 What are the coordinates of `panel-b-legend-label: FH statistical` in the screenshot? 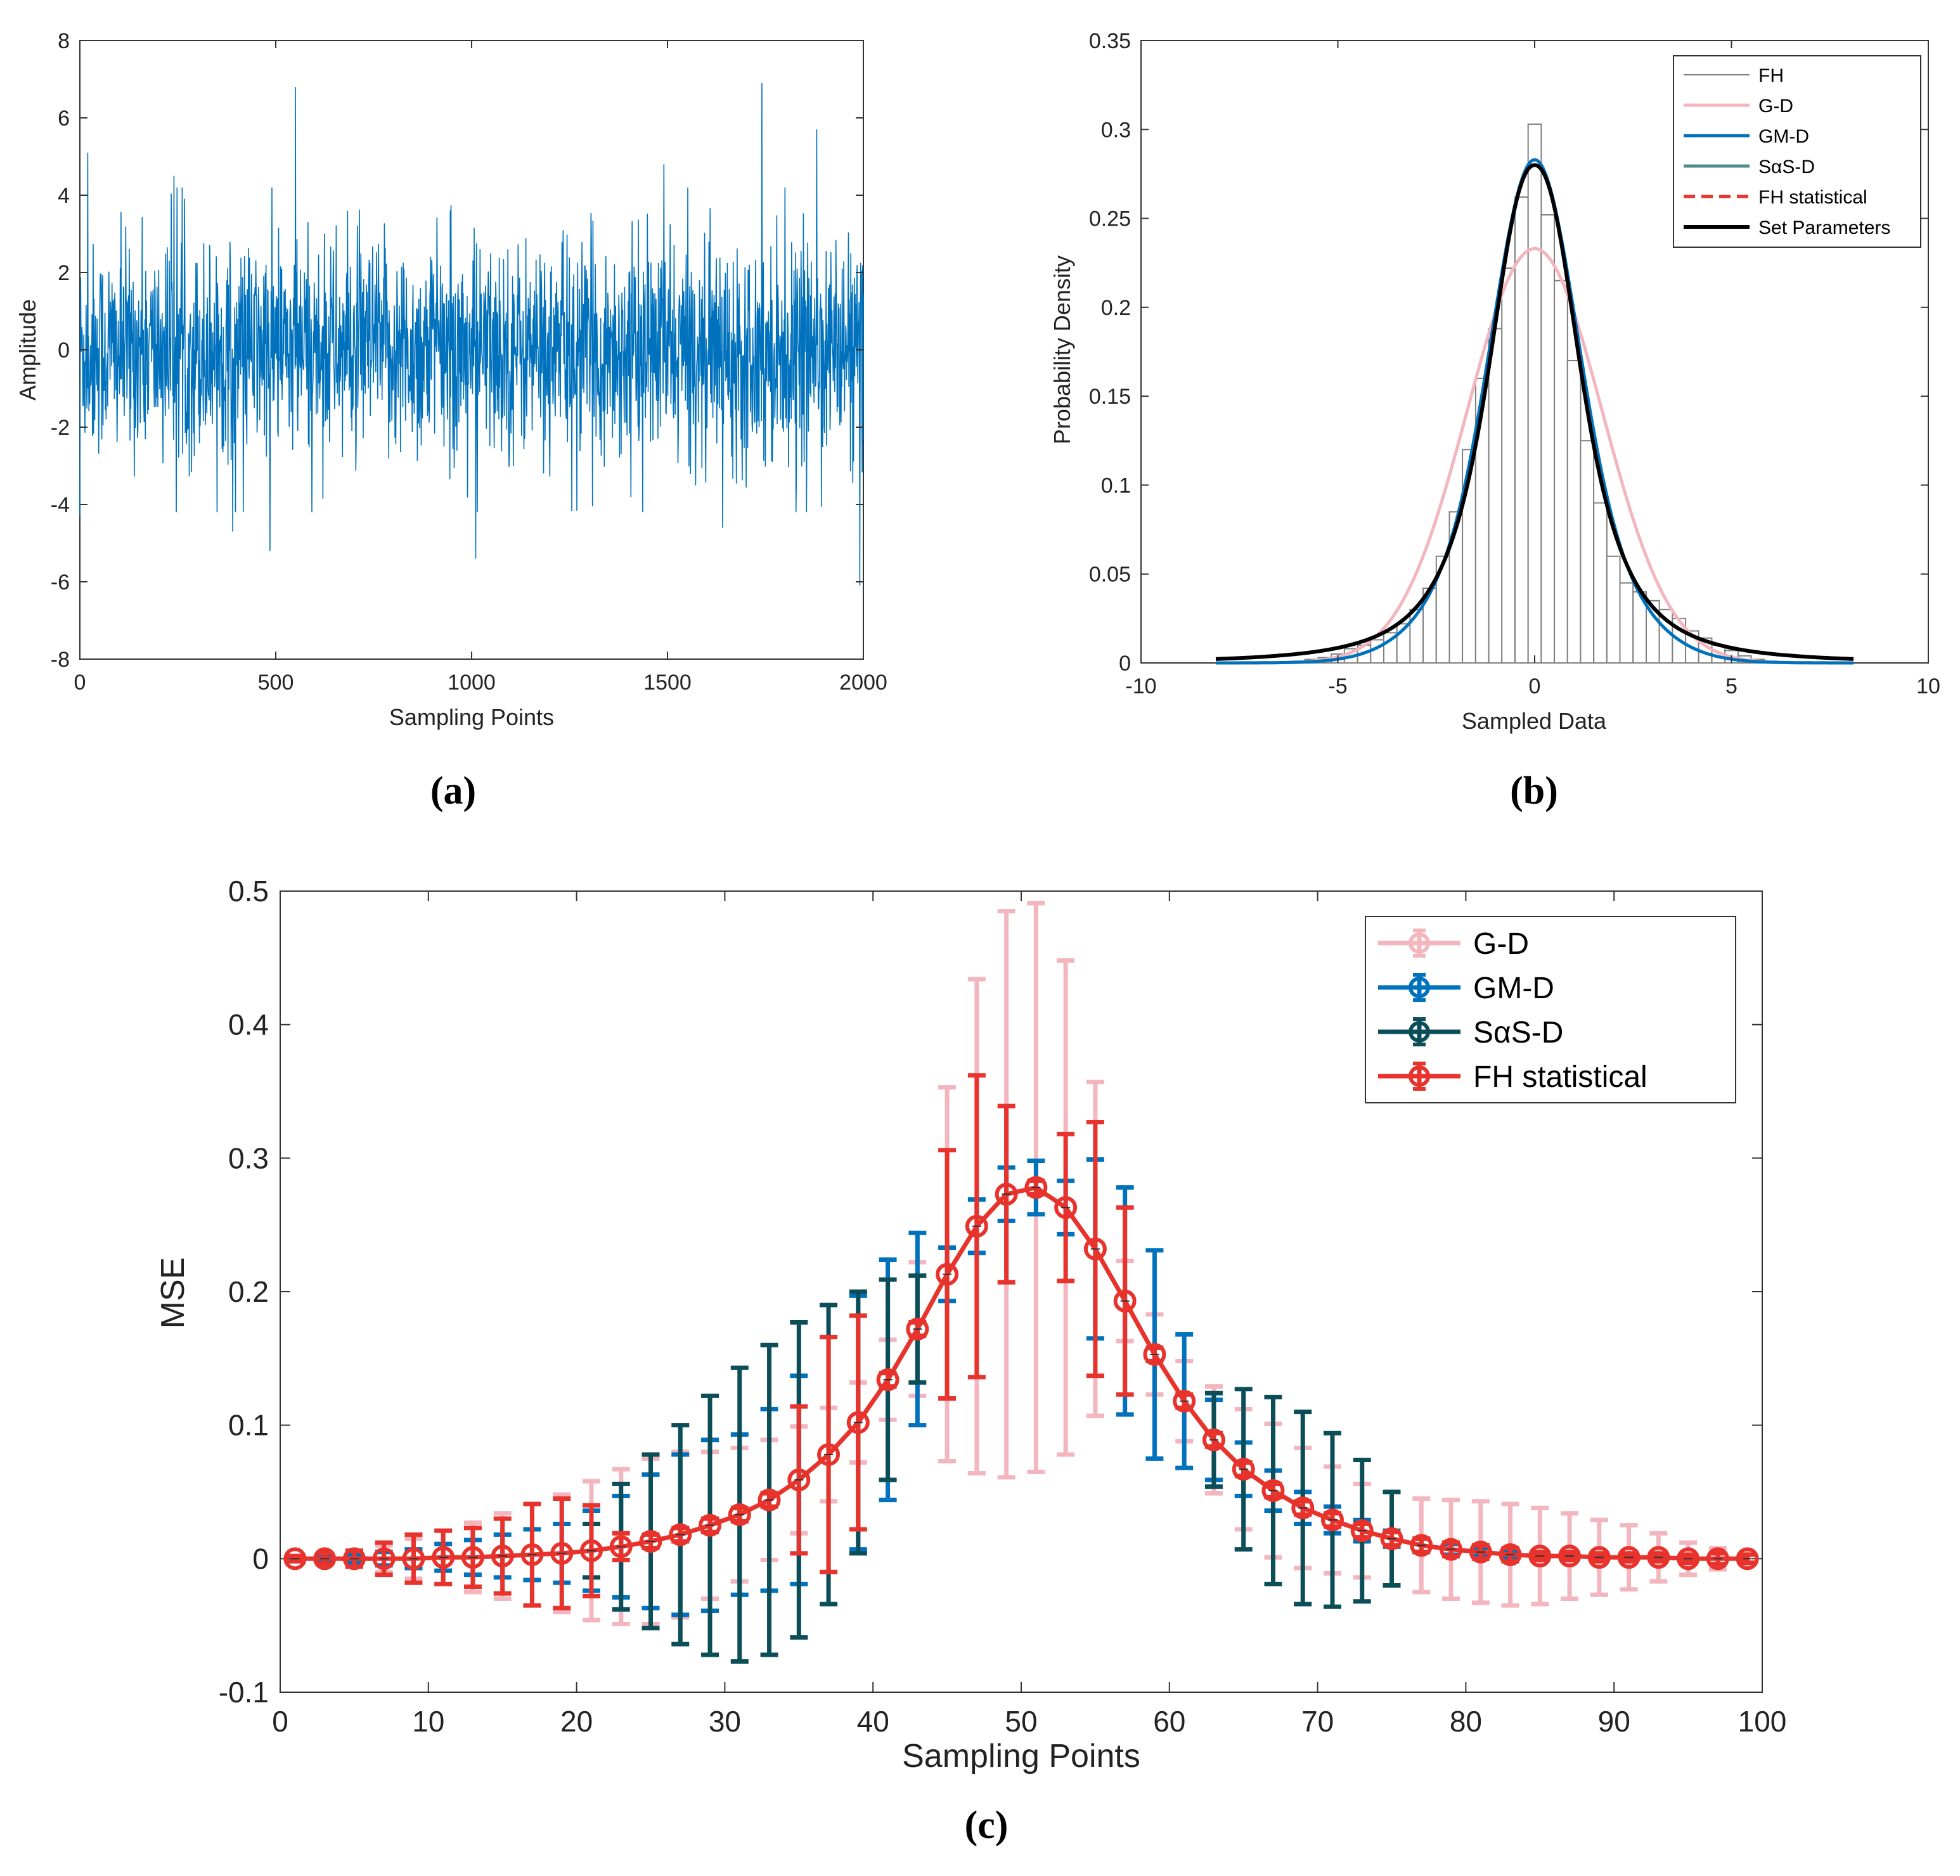 It's located at (1813, 197).